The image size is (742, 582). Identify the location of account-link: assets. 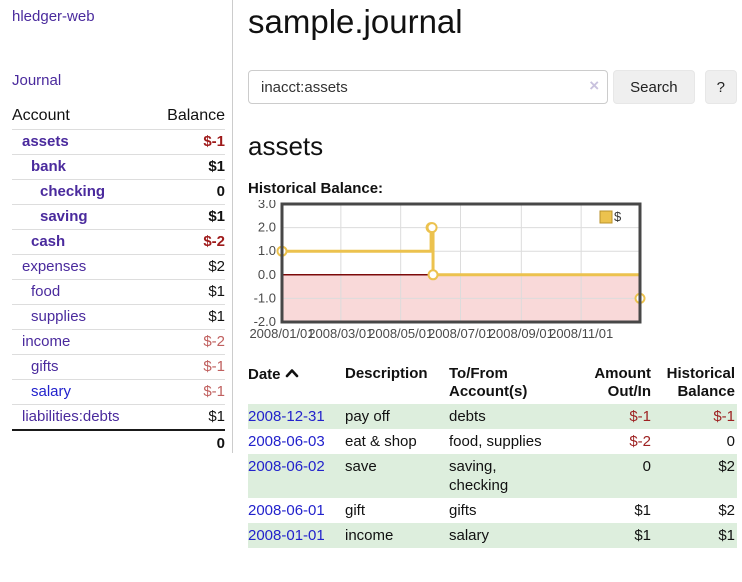
(45, 141).